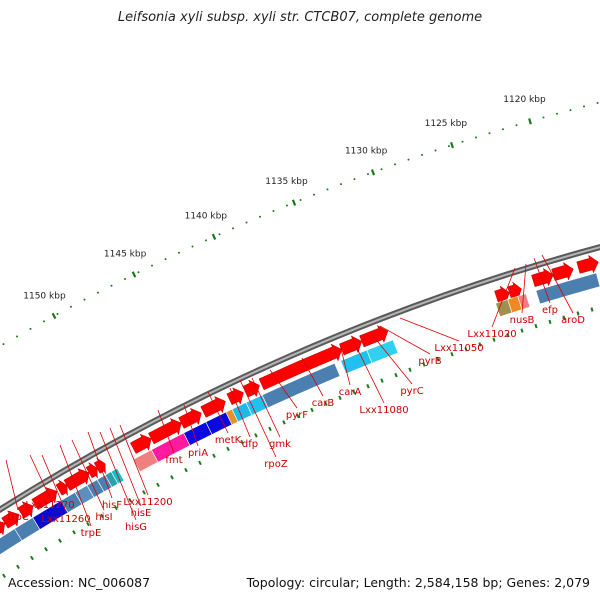 Image resolution: width=600 pixels, height=600 pixels. I want to click on gene-label-lxx11080: Lxx11080, so click(383, 410).